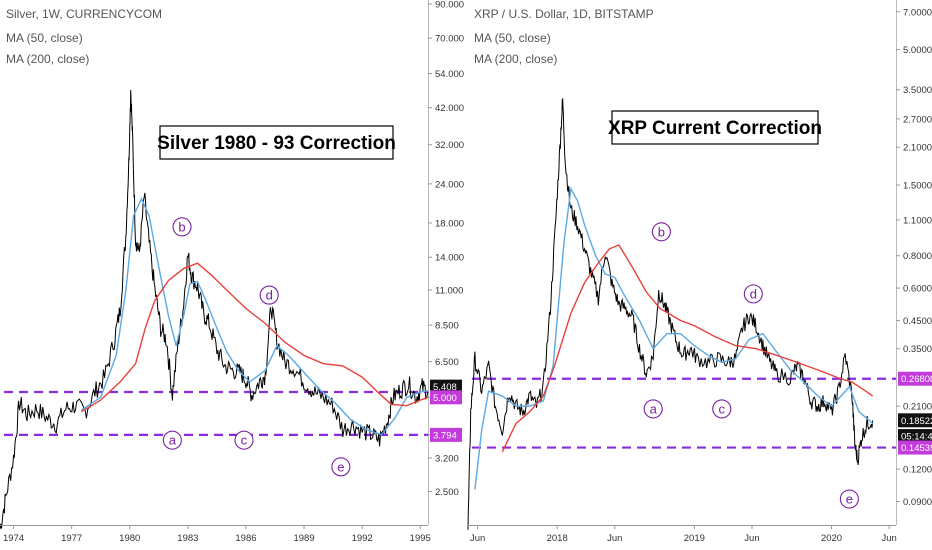 Image resolution: width=932 pixels, height=550 pixels. I want to click on x-tick-label: 1983, so click(187, 538).